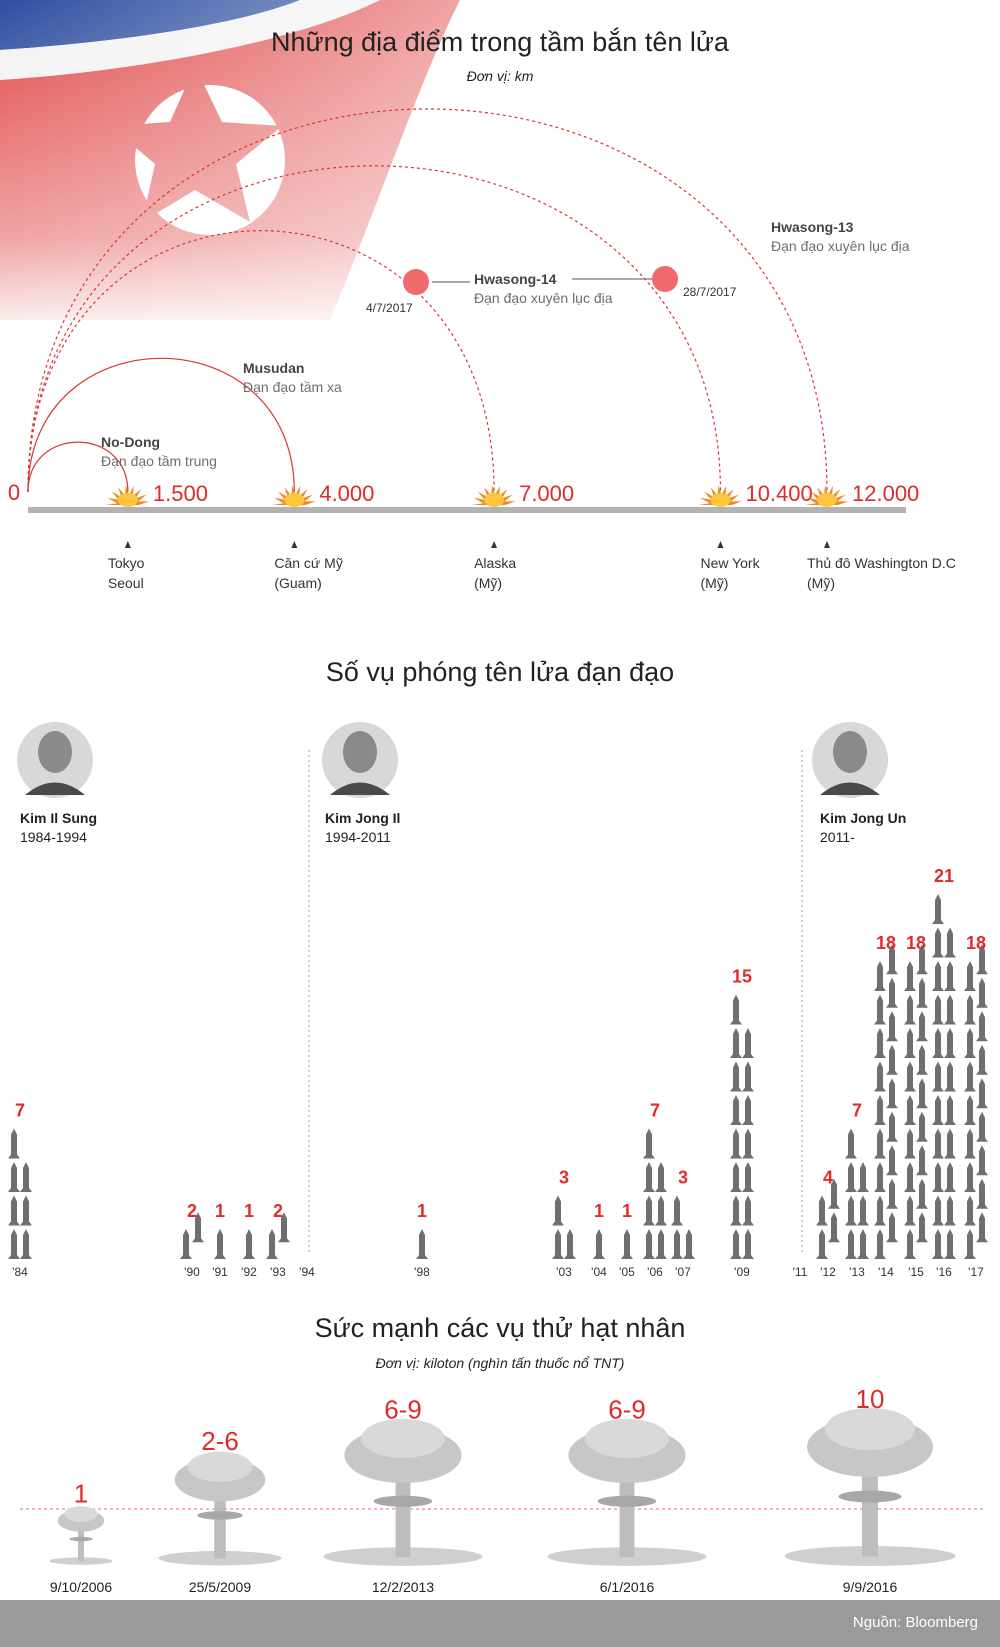 This screenshot has width=1000, height=1647. What do you see at coordinates (627, 1587) in the screenshot?
I see `test-date-label: 6/1/2016` at bounding box center [627, 1587].